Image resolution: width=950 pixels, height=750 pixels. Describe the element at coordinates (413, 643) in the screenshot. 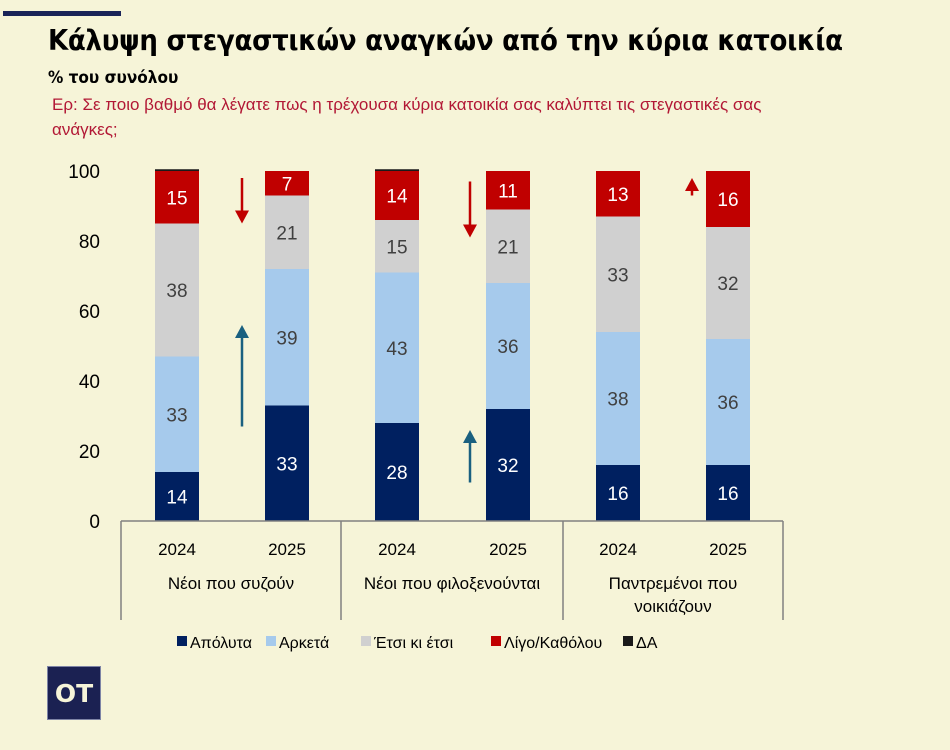

I see `legend-label: Έτσι κι έτσι` at that location.